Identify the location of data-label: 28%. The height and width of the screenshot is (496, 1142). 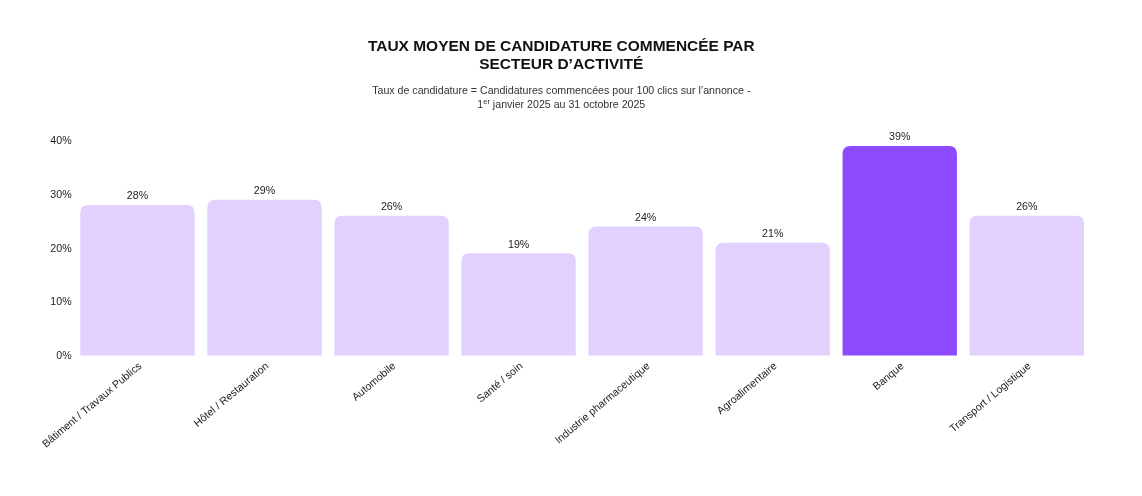
(137, 195).